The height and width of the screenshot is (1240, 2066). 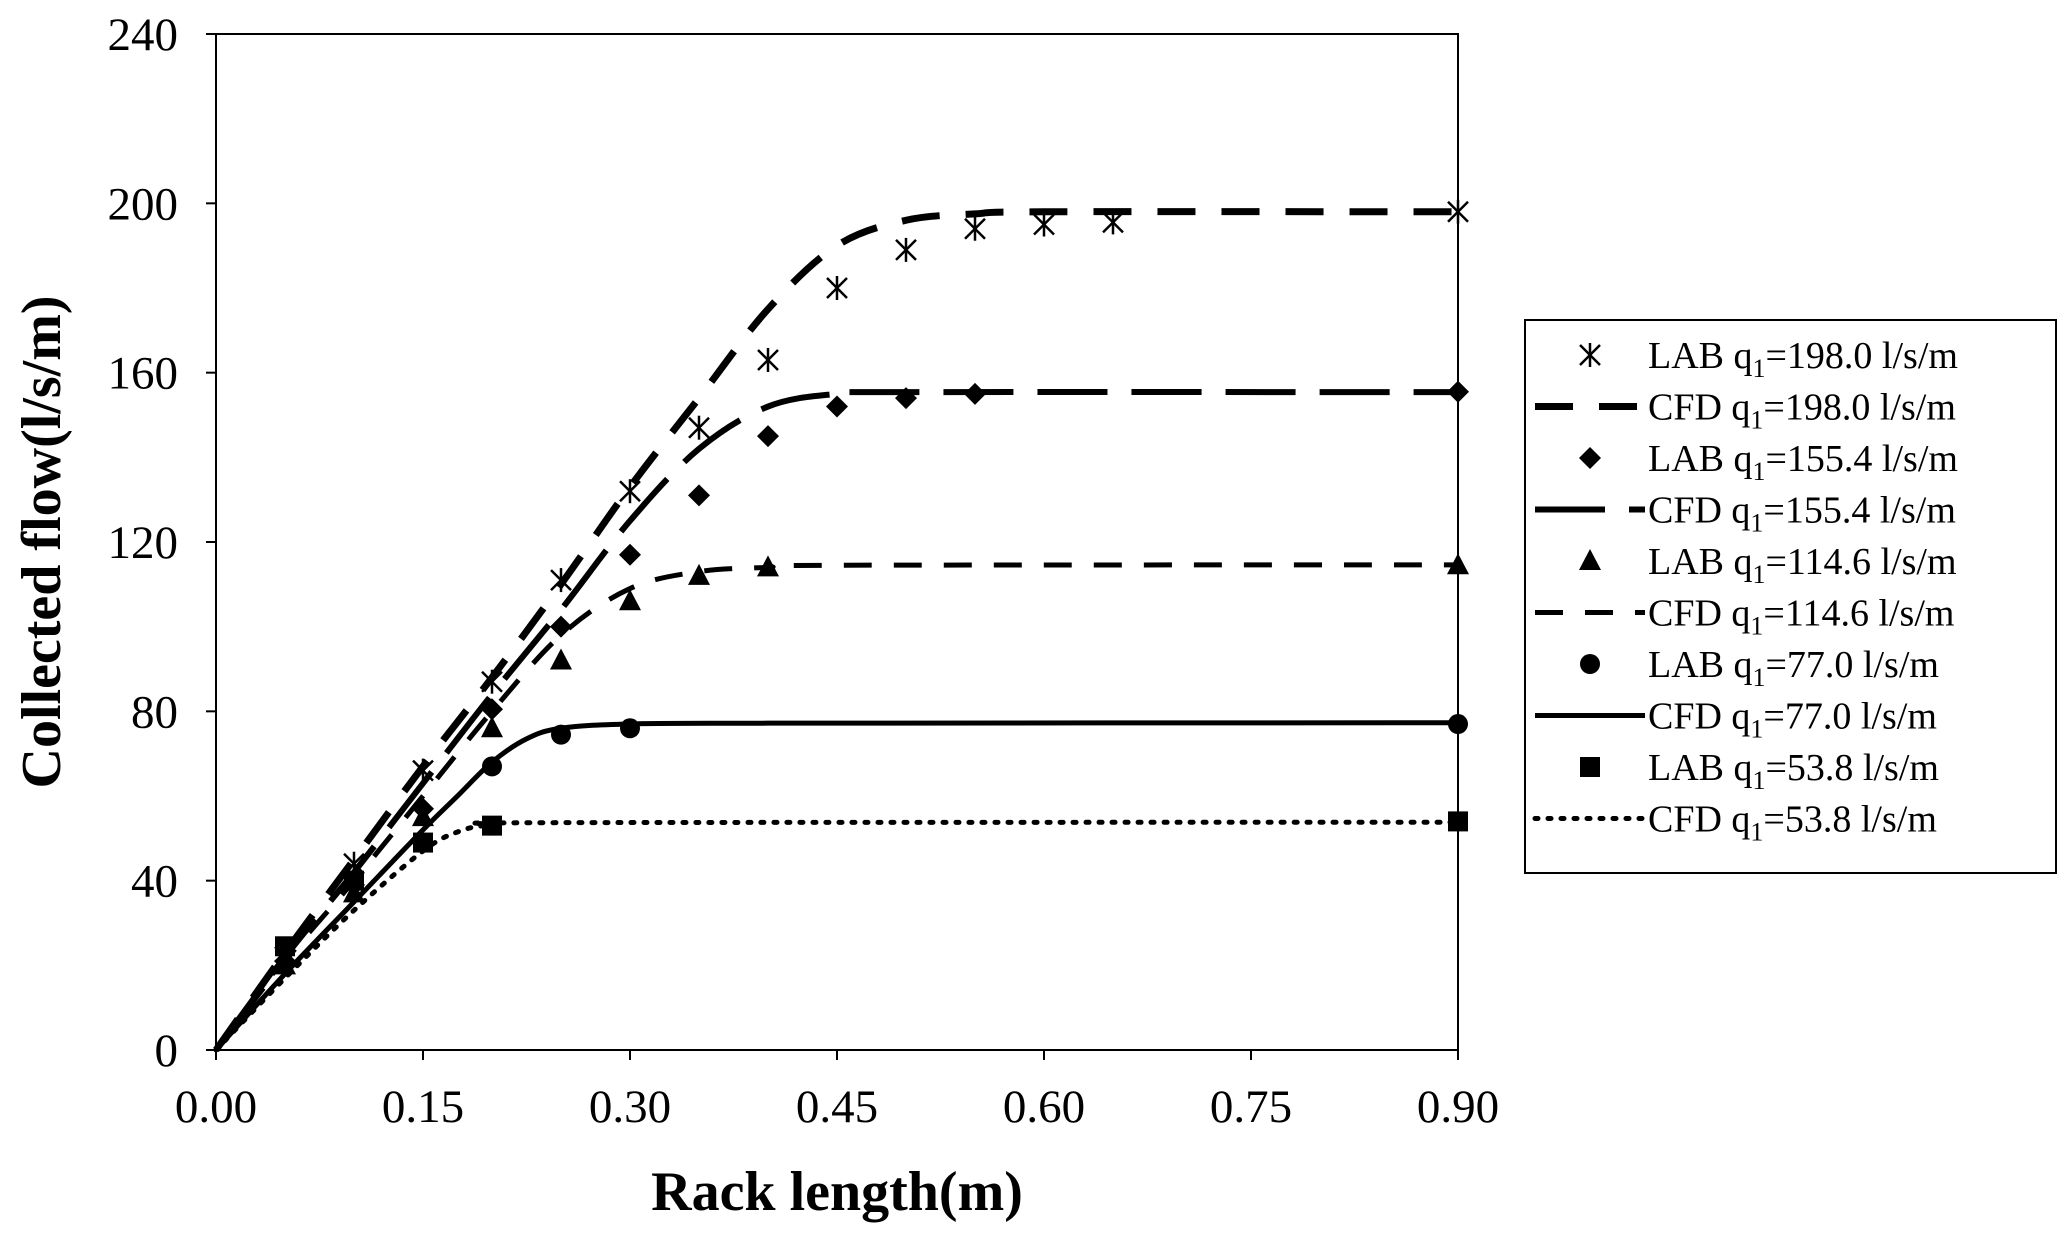 I want to click on x-tick-label: 0.30, so click(x=630, y=1107).